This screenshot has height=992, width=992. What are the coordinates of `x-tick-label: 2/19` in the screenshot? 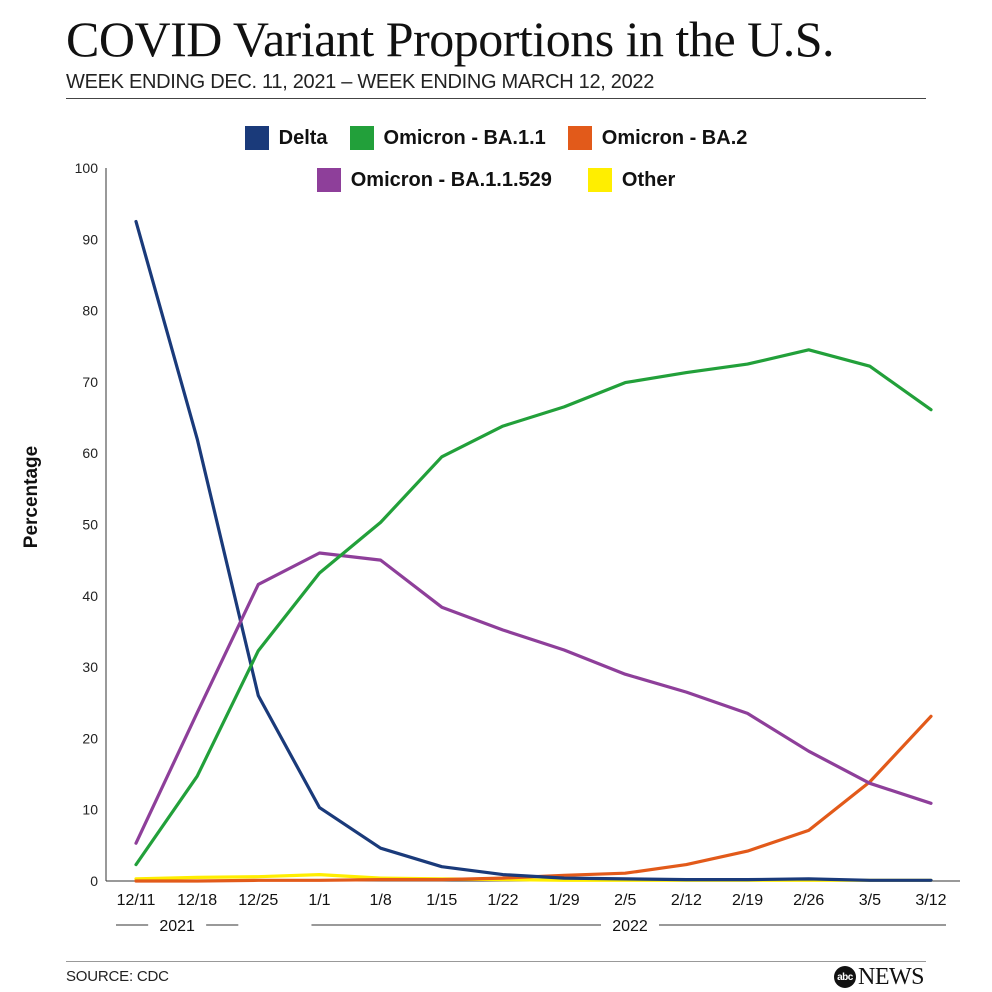 It's located at (747, 900).